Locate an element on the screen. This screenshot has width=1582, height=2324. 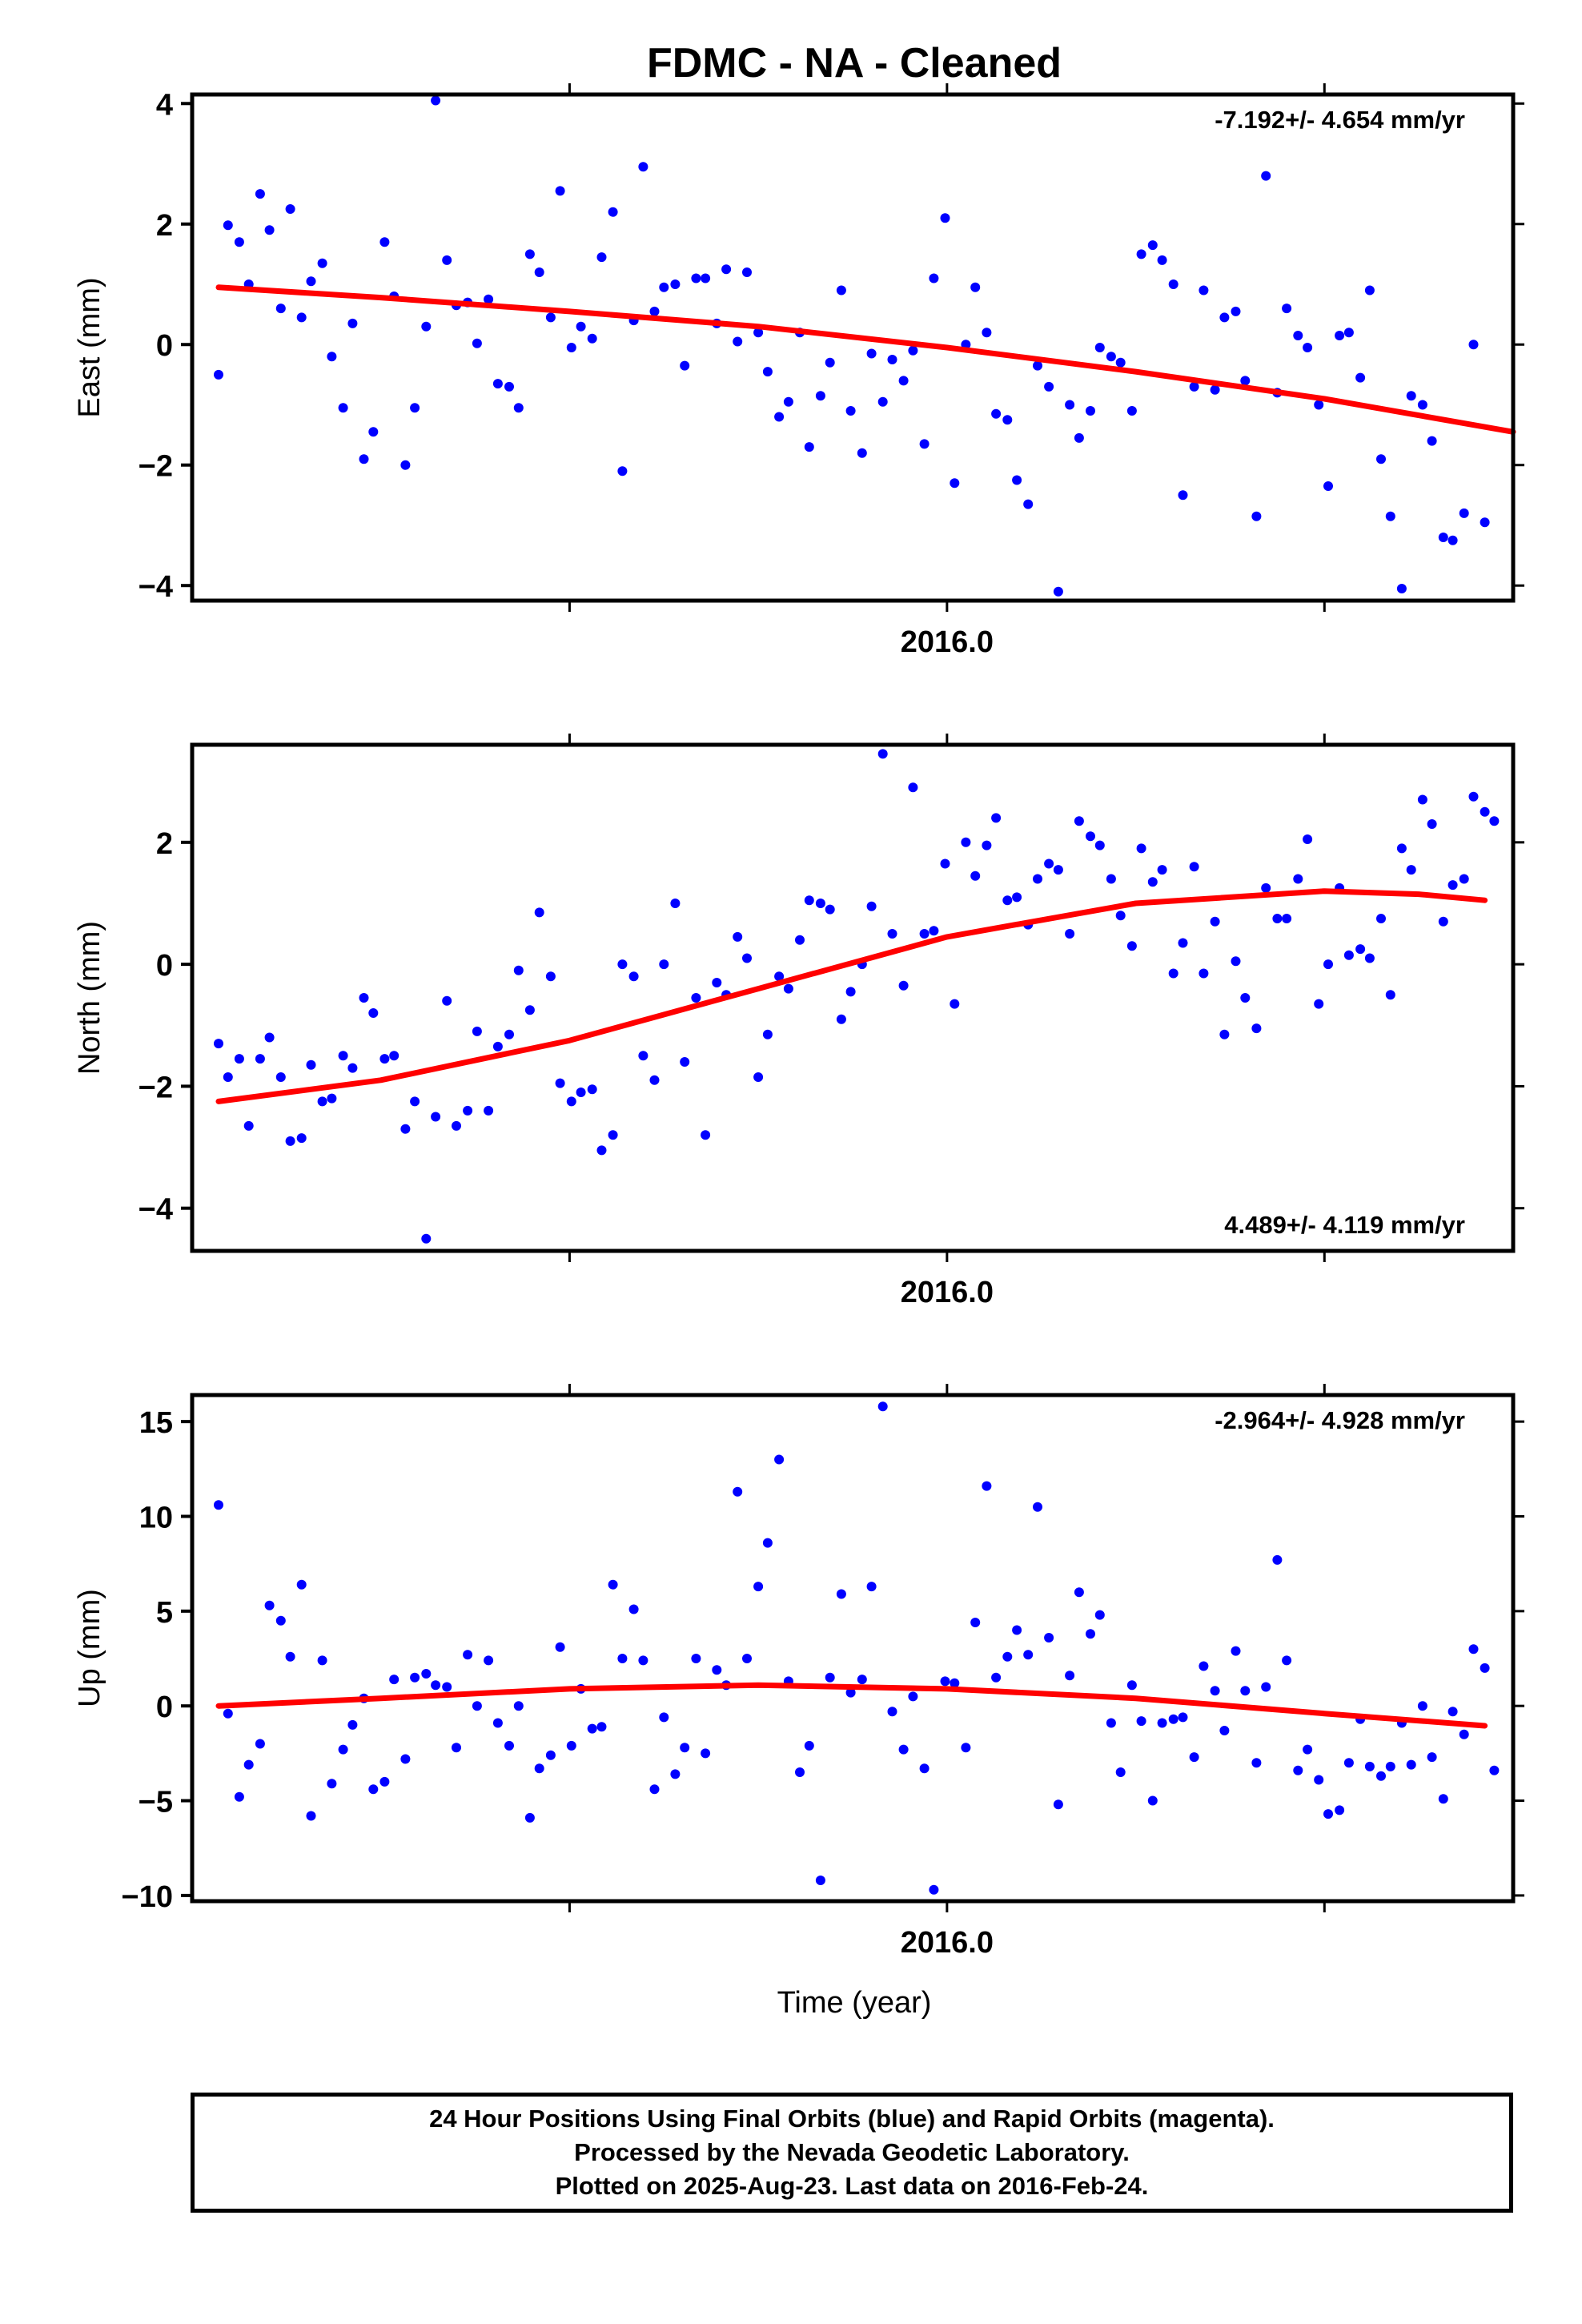
figure-title: FDMC - NA - Cleaned is located at coordinates (854, 63).